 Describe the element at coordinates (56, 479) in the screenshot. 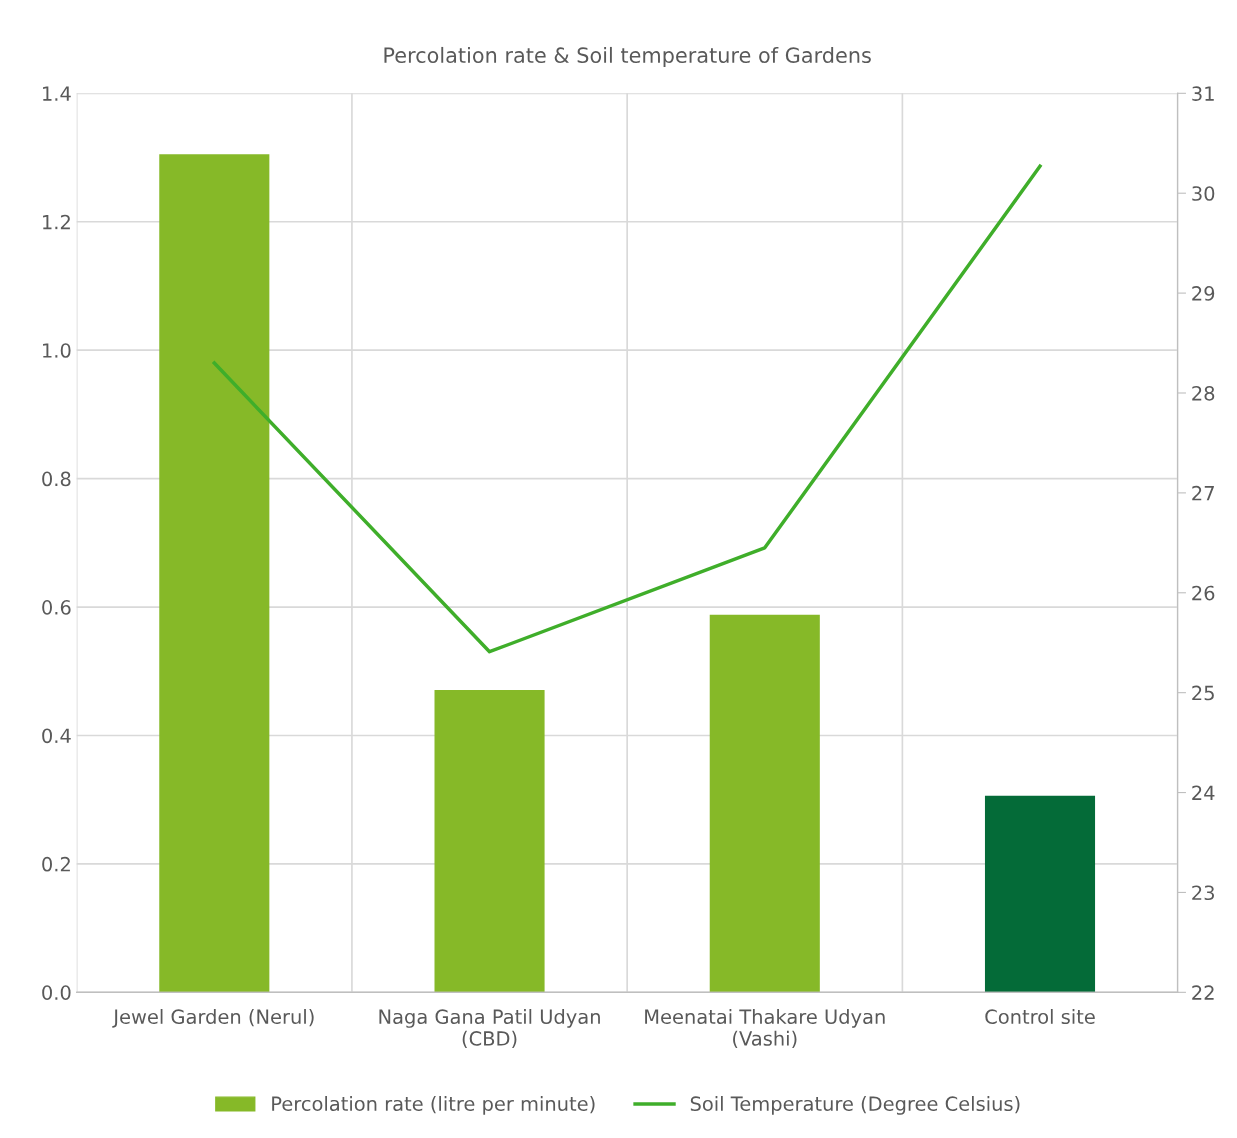

I see `y-tick-label: 0.8` at that location.